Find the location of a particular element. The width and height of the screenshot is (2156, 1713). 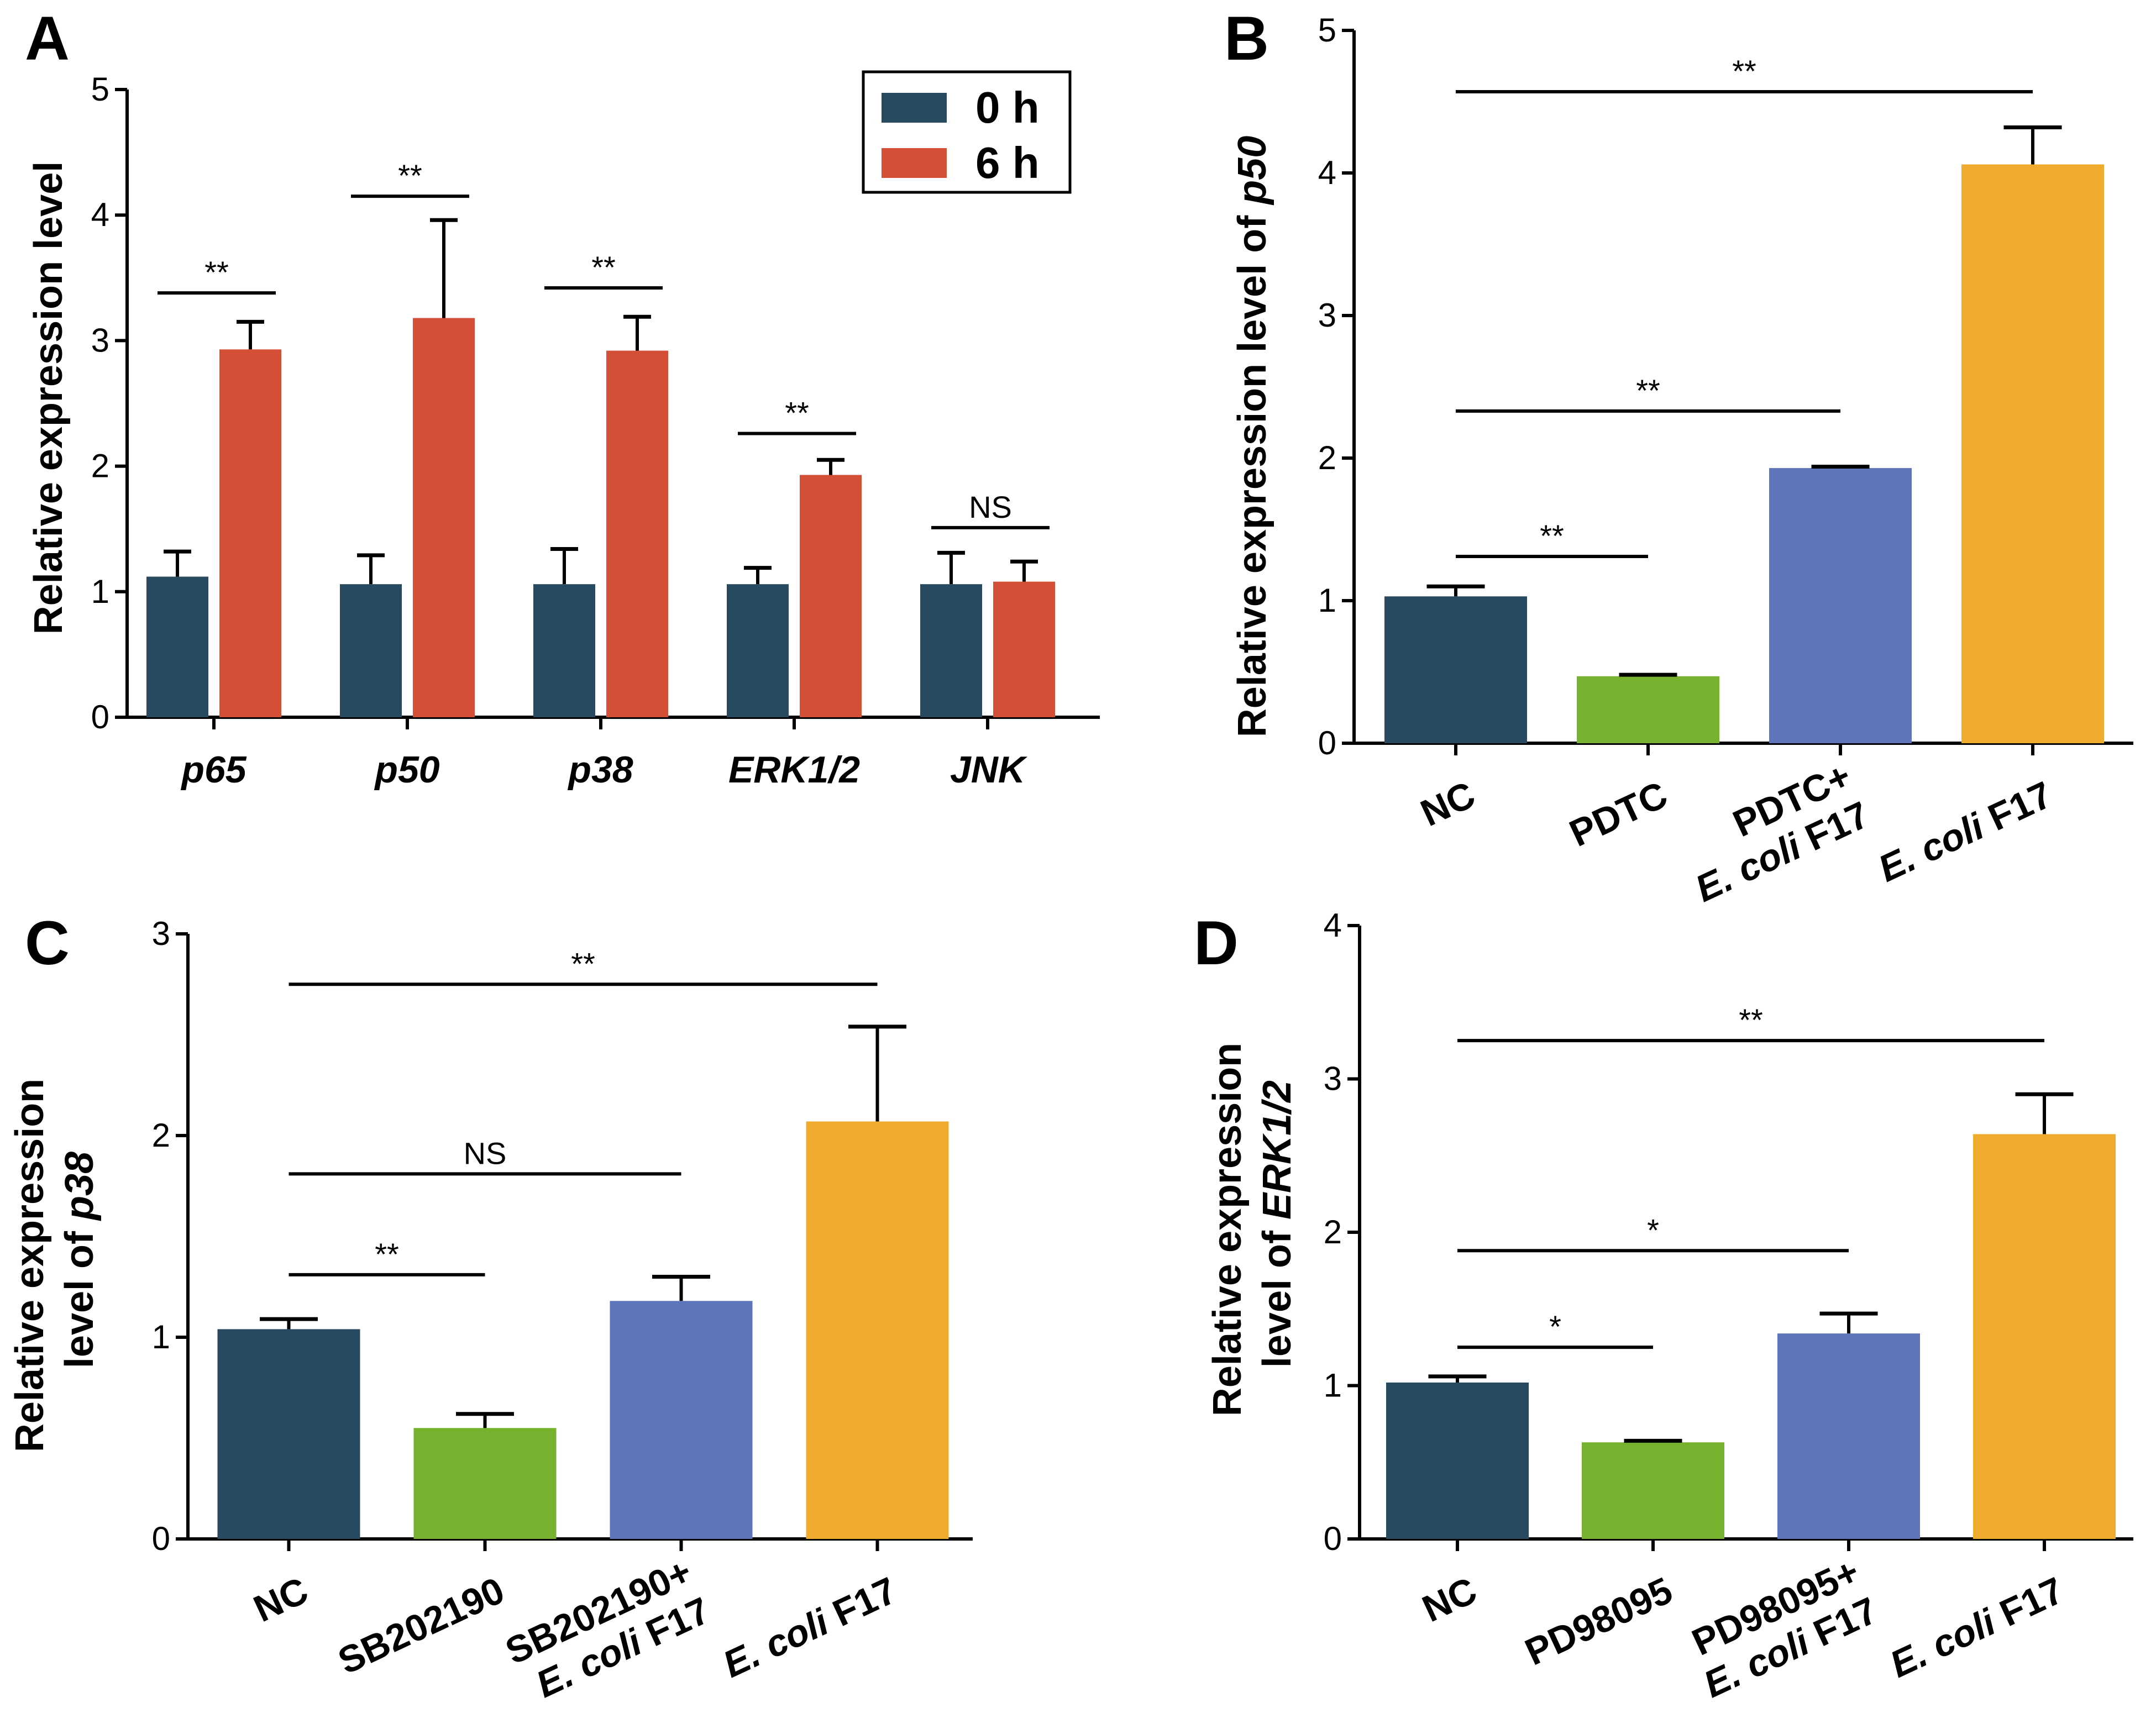

panel-b-x-tick-label: NC is located at coordinates (1447, 804).